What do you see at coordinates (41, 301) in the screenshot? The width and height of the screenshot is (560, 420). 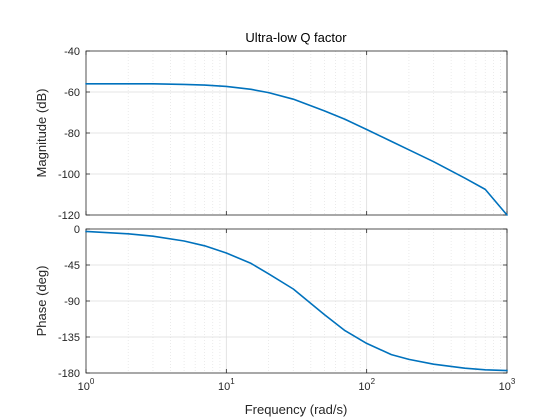 I see `phase-y-axis-label: Phase (deg)` at bounding box center [41, 301].